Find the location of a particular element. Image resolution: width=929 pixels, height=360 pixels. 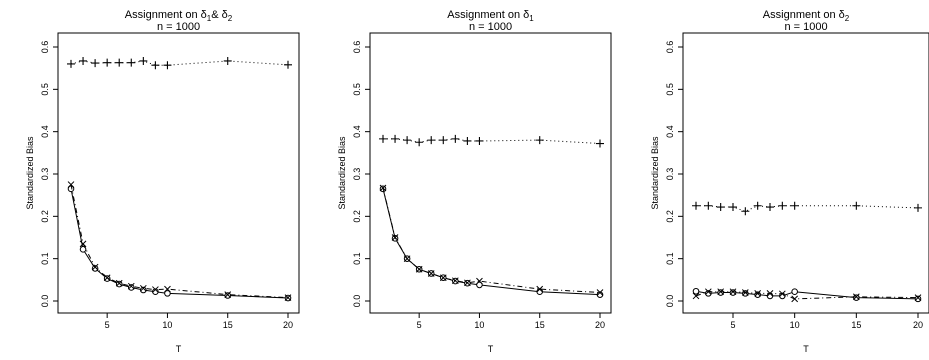

chart-title: Assignment on δ1 is located at coordinates (490, 16).